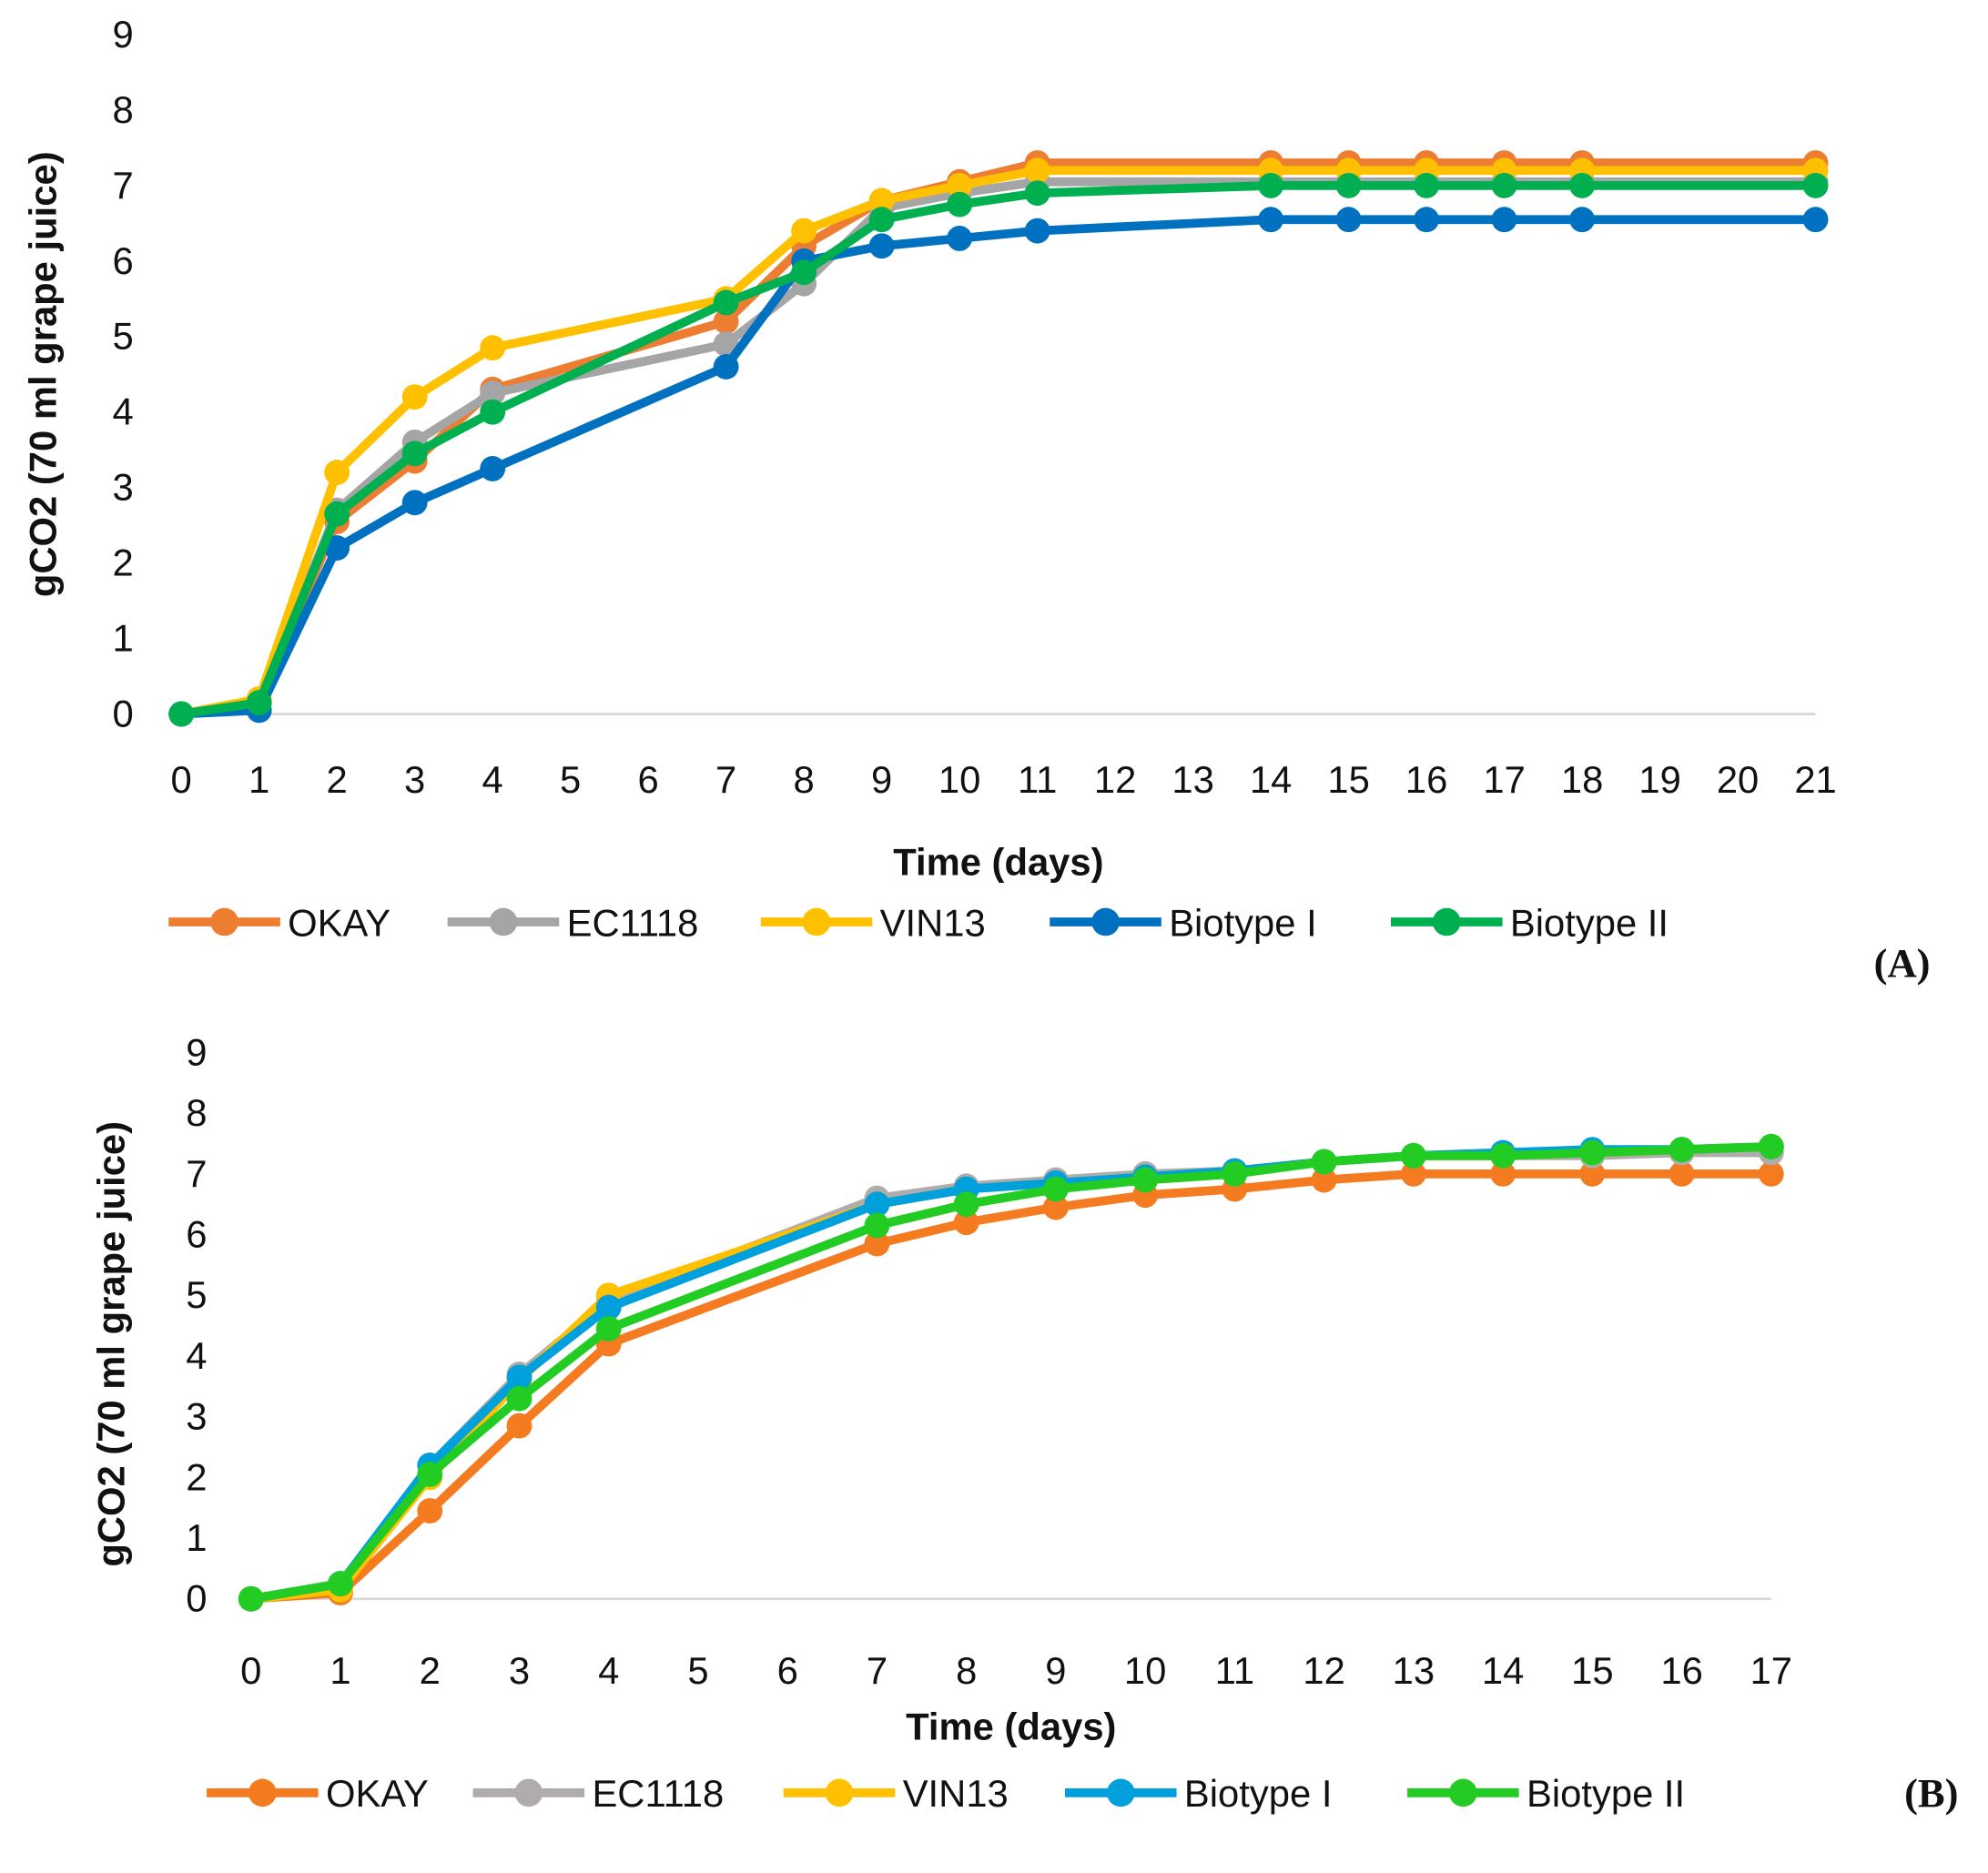 The image size is (1988, 1873). What do you see at coordinates (250, 1670) in the screenshot?
I see `x-tick-label: 0` at bounding box center [250, 1670].